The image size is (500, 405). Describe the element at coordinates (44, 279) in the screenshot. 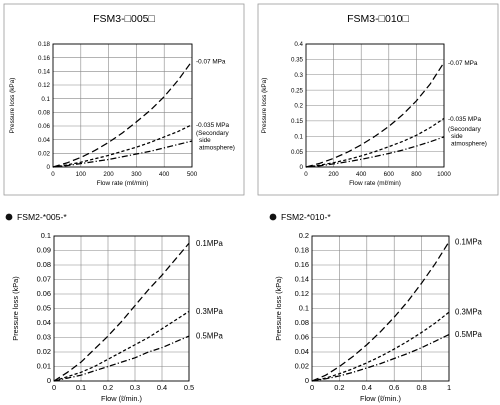

I see `y-tick-label: 0.07` at that location.